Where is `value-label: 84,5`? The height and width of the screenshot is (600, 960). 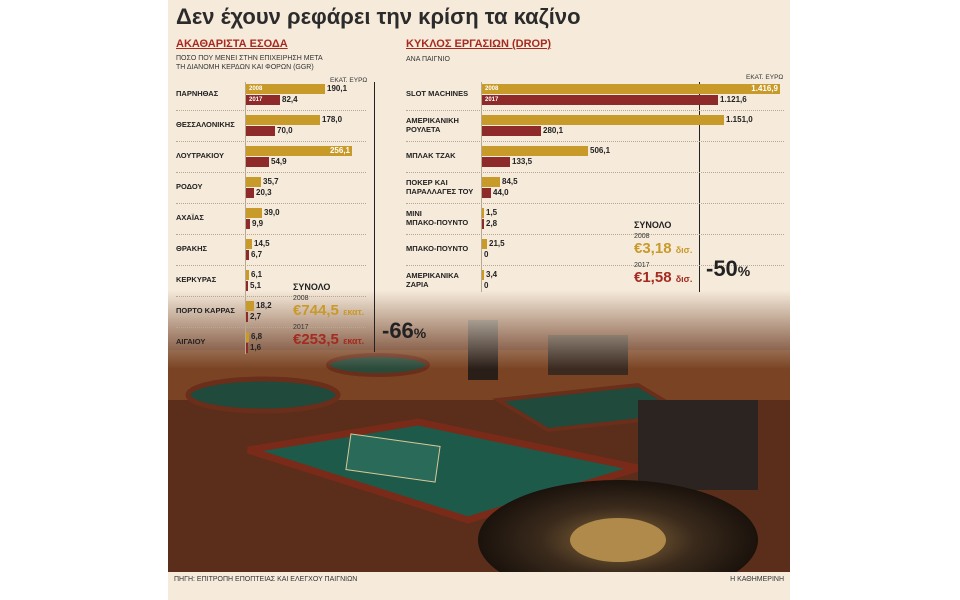
value-label: 84,5 is located at coordinates (510, 181).